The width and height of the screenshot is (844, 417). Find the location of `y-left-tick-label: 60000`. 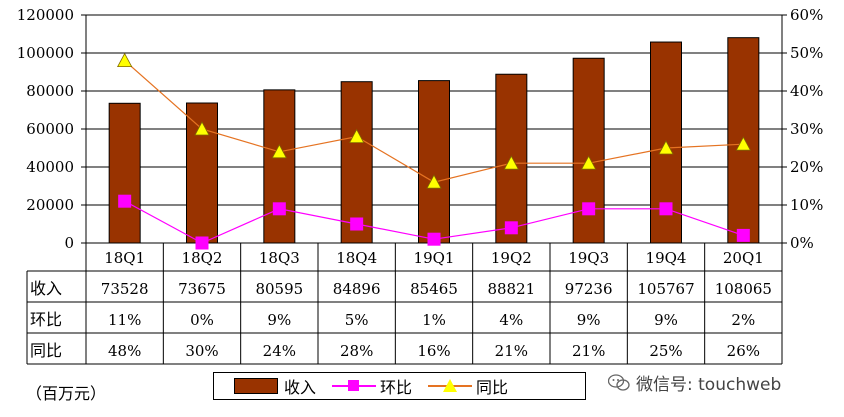

y-left-tick-label: 60000 is located at coordinates (50, 129).